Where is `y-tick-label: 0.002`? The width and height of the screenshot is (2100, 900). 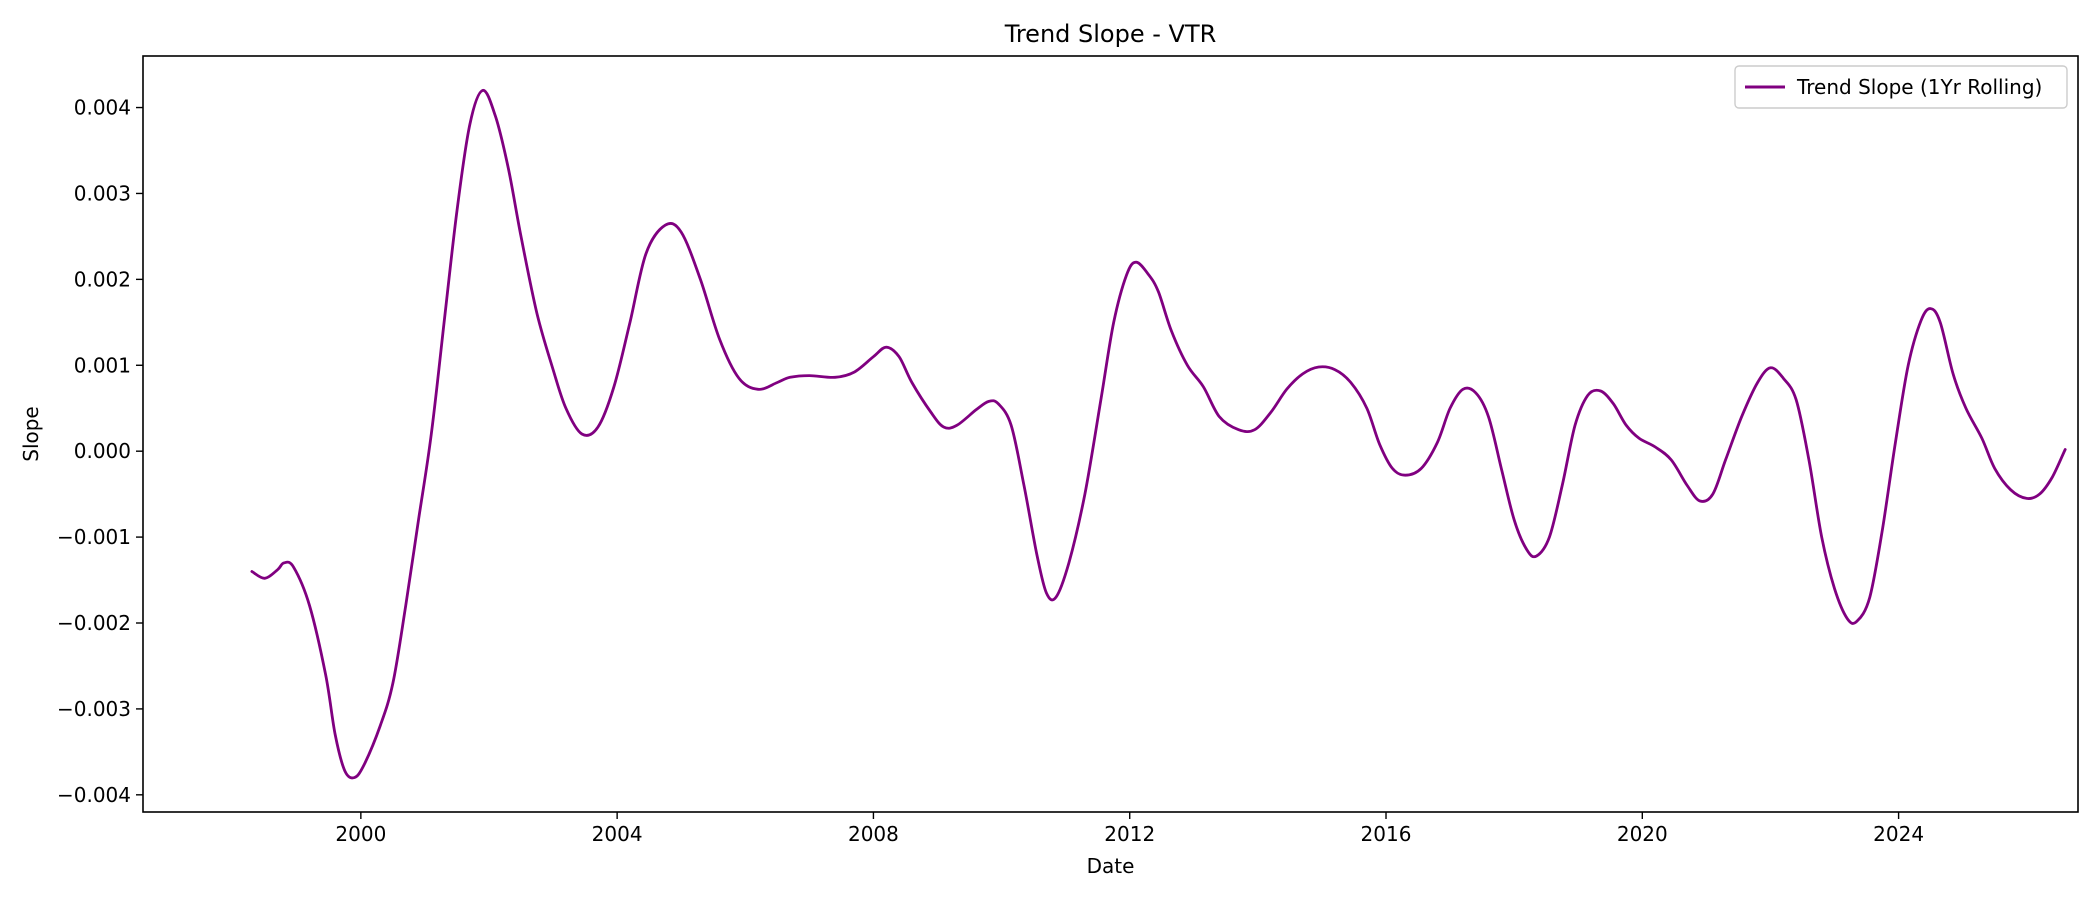 y-tick-label: 0.002 is located at coordinates (102, 279).